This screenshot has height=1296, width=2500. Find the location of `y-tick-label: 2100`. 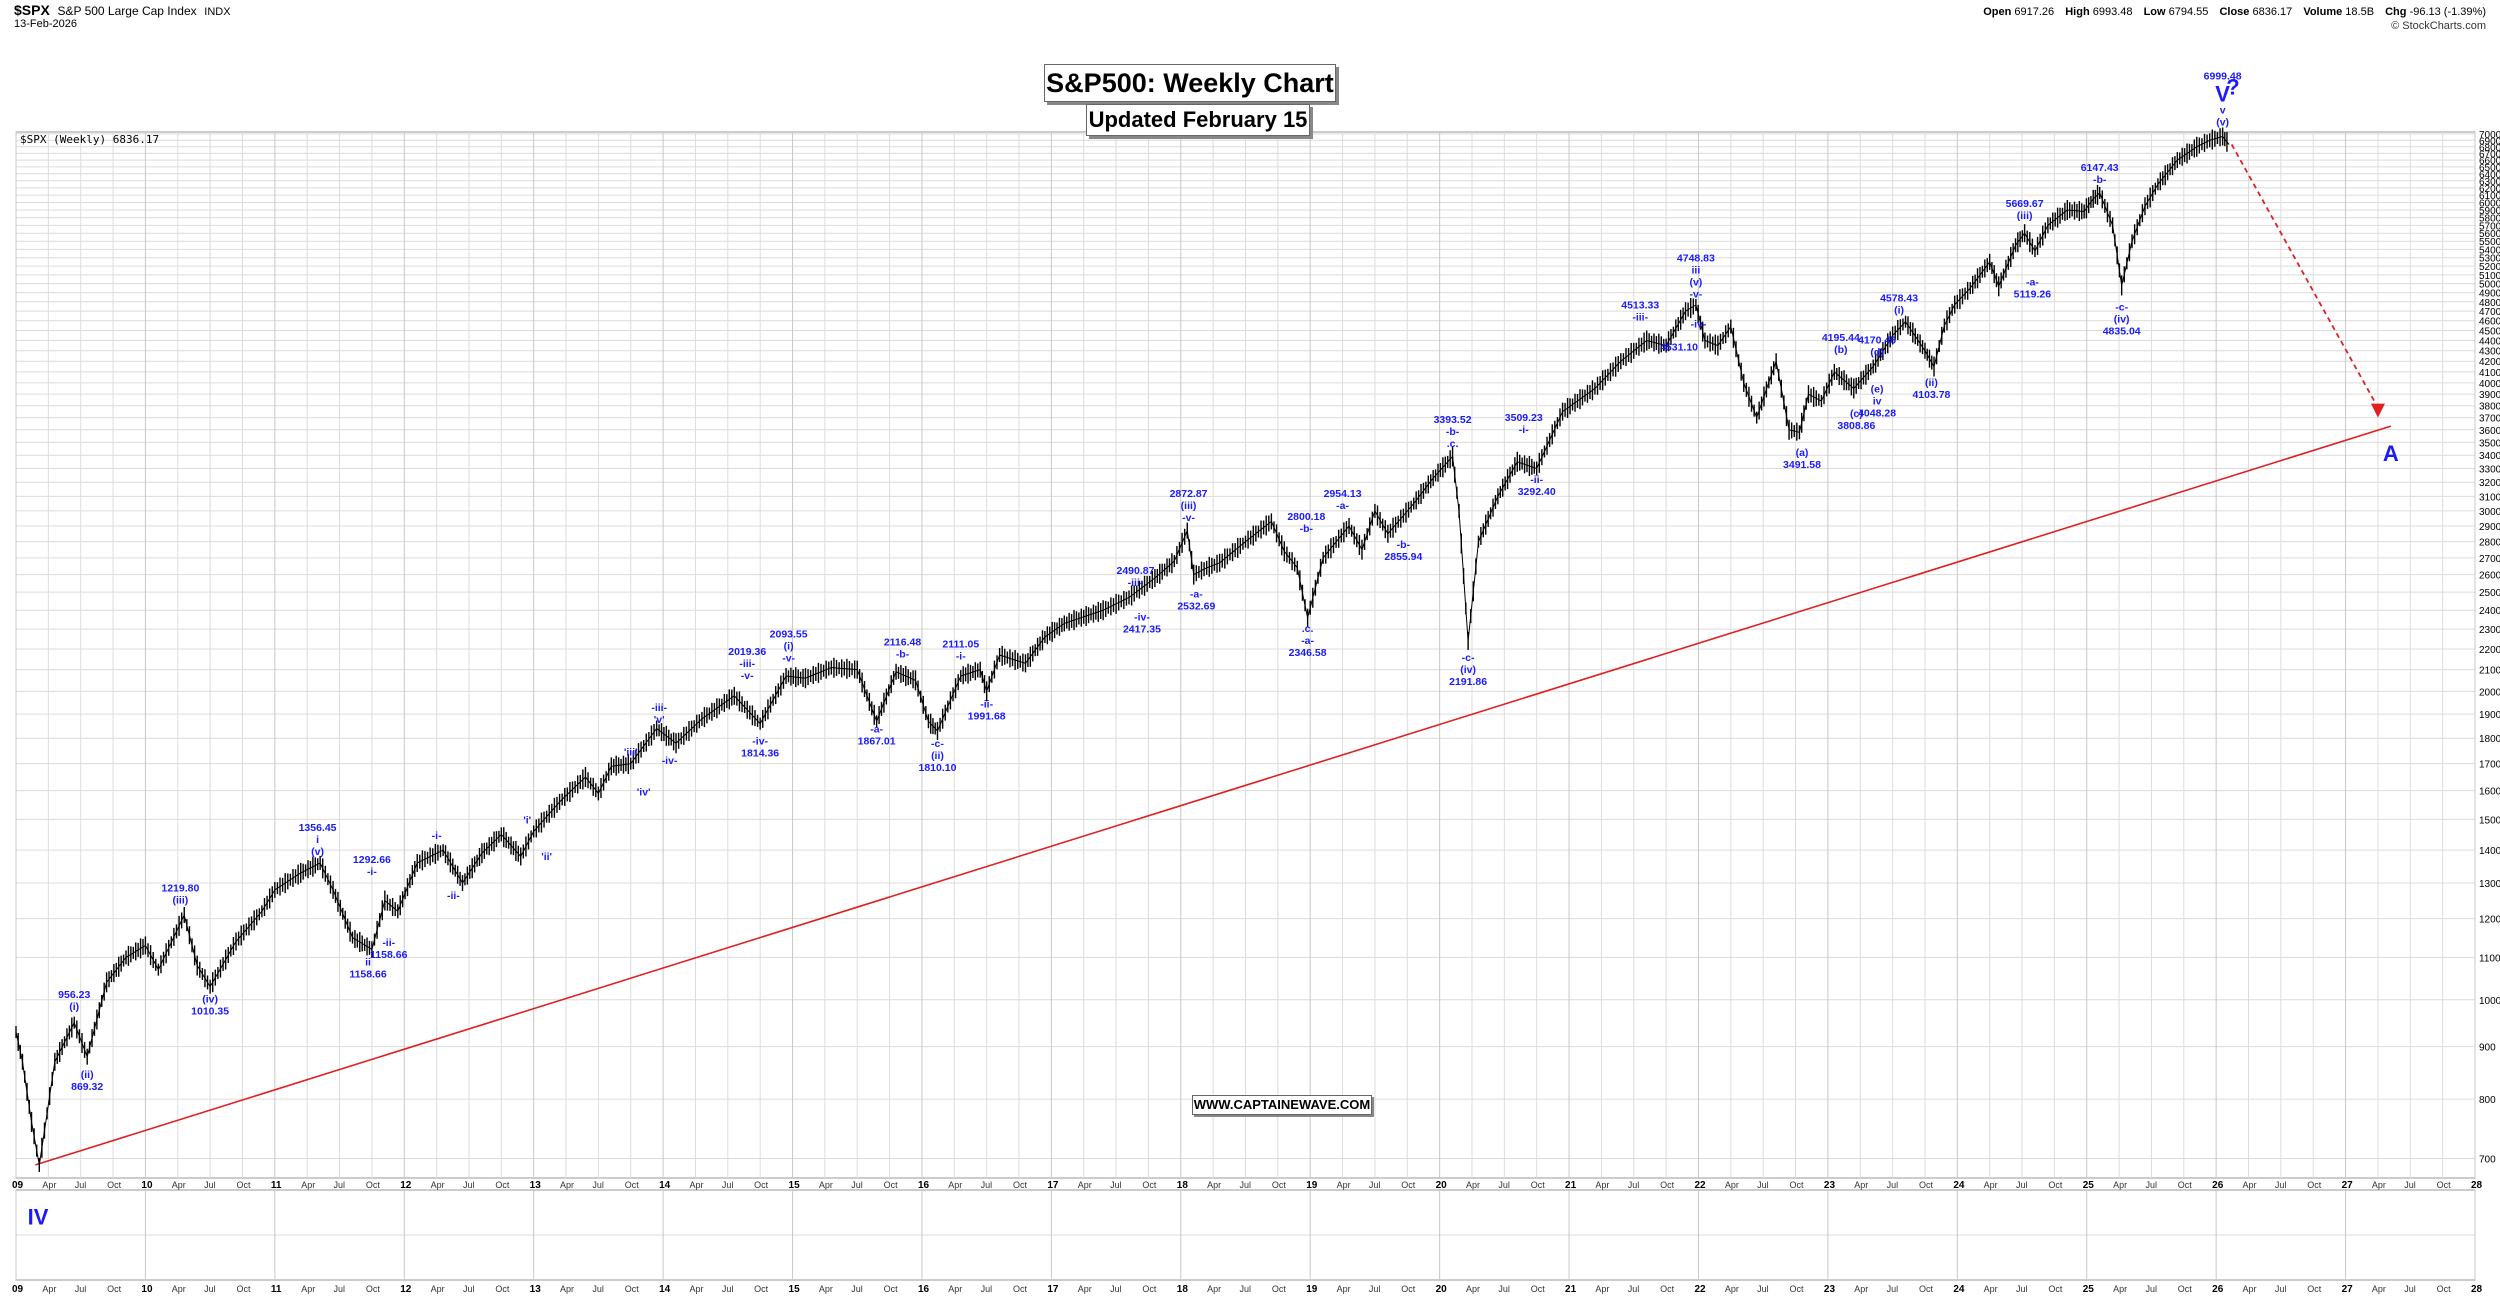

y-tick-label: 2100 is located at coordinates (2489, 671).